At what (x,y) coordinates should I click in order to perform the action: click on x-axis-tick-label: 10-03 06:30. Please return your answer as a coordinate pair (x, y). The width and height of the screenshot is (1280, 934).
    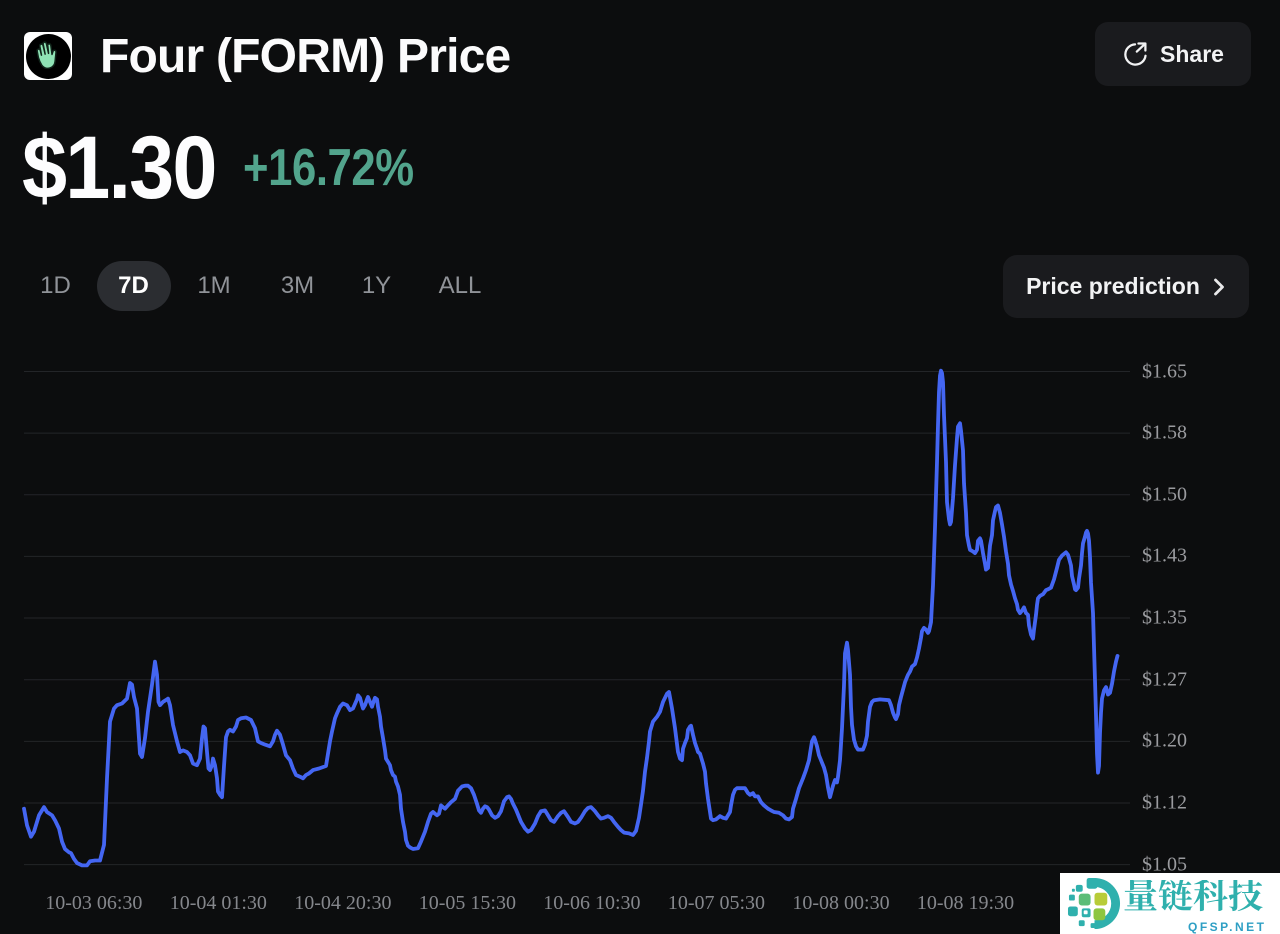
    Looking at the image, I should click on (94, 903).